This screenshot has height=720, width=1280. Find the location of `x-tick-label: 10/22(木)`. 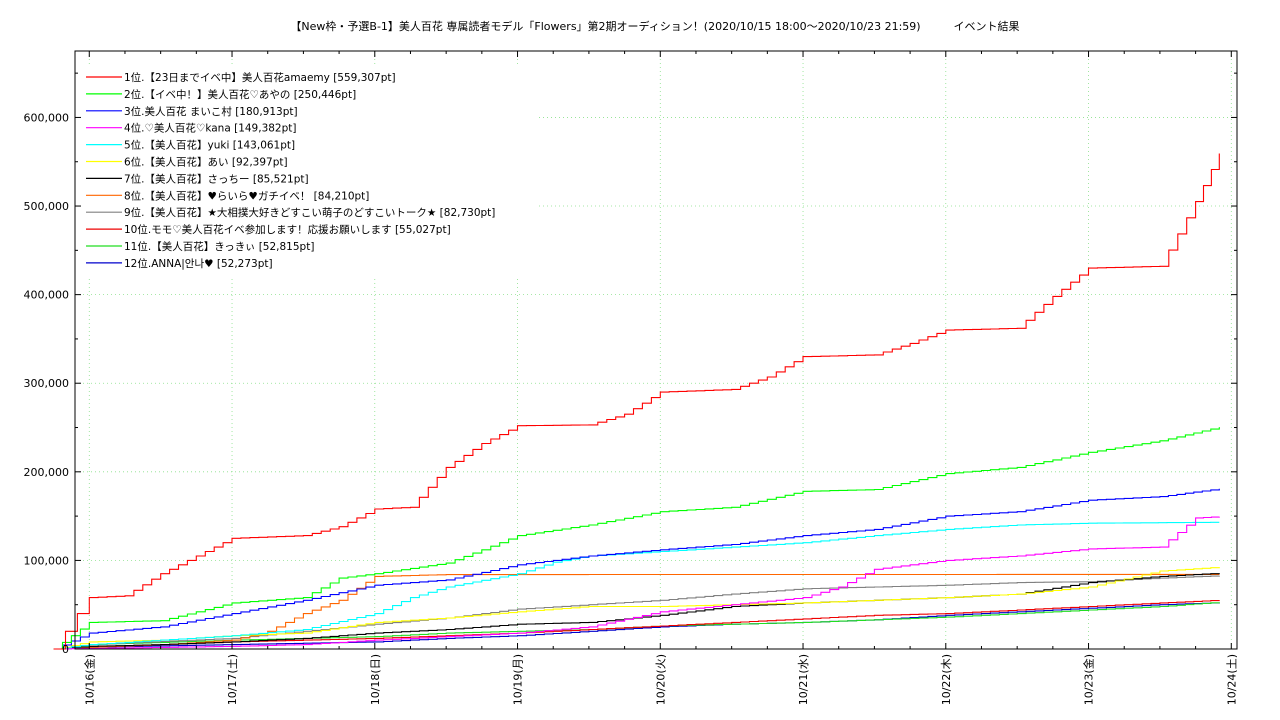

x-tick-label: 10/22(木) is located at coordinates (946, 679).